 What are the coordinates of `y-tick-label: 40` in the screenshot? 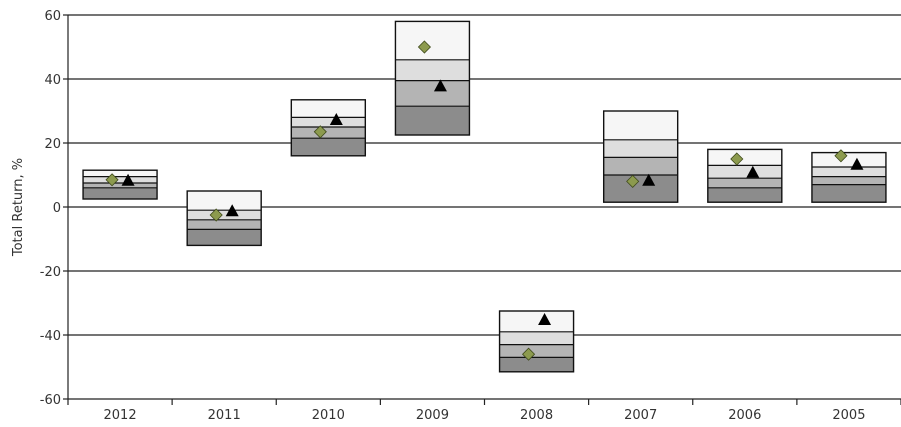 It's located at (52, 80).